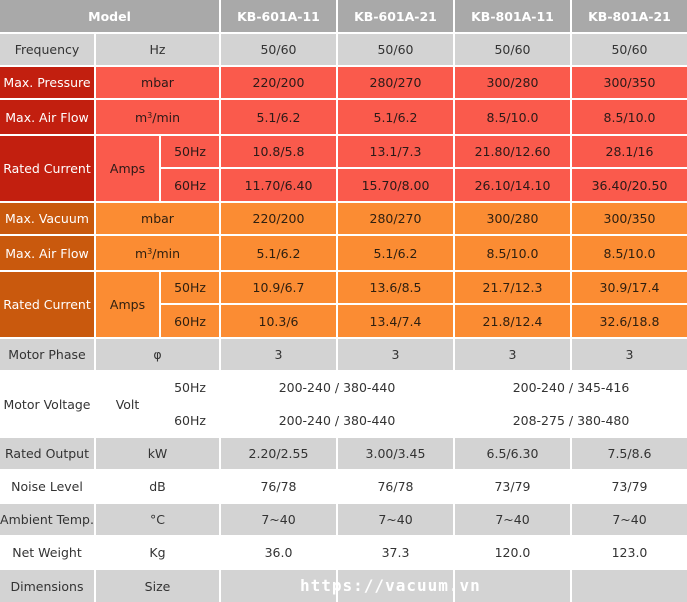 This screenshot has width=687, height=602. I want to click on motor-voltage-label: Motor Voltage, so click(47, 404).